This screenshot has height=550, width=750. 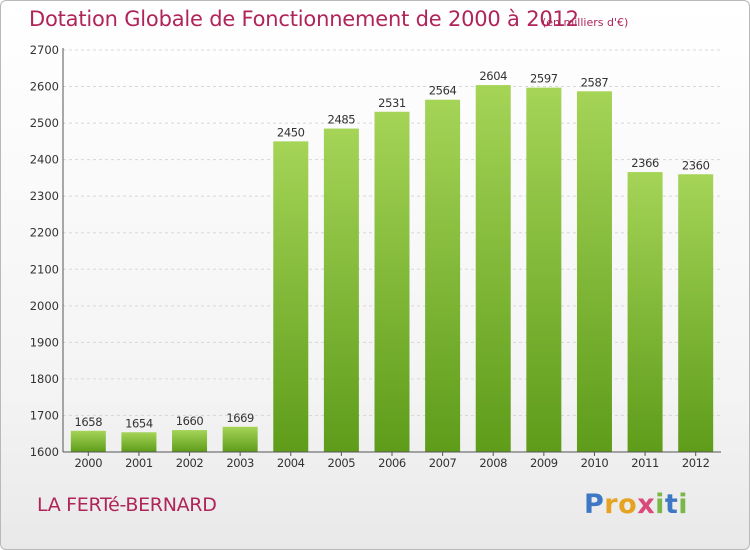 What do you see at coordinates (392, 463) in the screenshot?
I see `x-tick-label: 2006` at bounding box center [392, 463].